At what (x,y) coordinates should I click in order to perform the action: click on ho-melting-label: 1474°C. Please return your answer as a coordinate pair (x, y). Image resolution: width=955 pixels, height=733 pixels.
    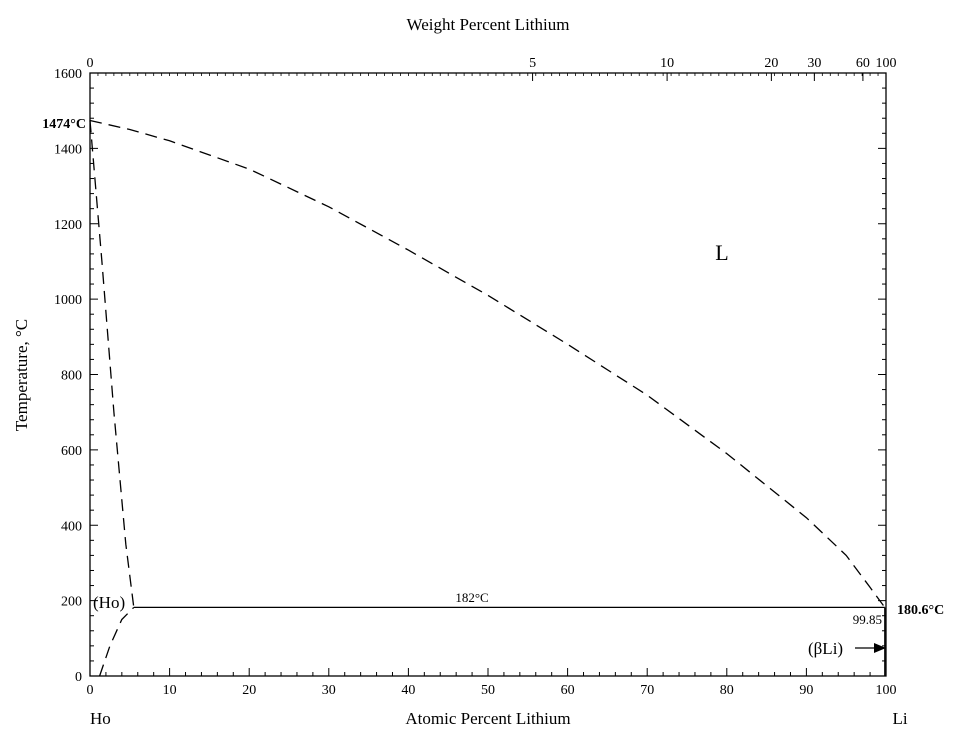
    Looking at the image, I should click on (64, 124).